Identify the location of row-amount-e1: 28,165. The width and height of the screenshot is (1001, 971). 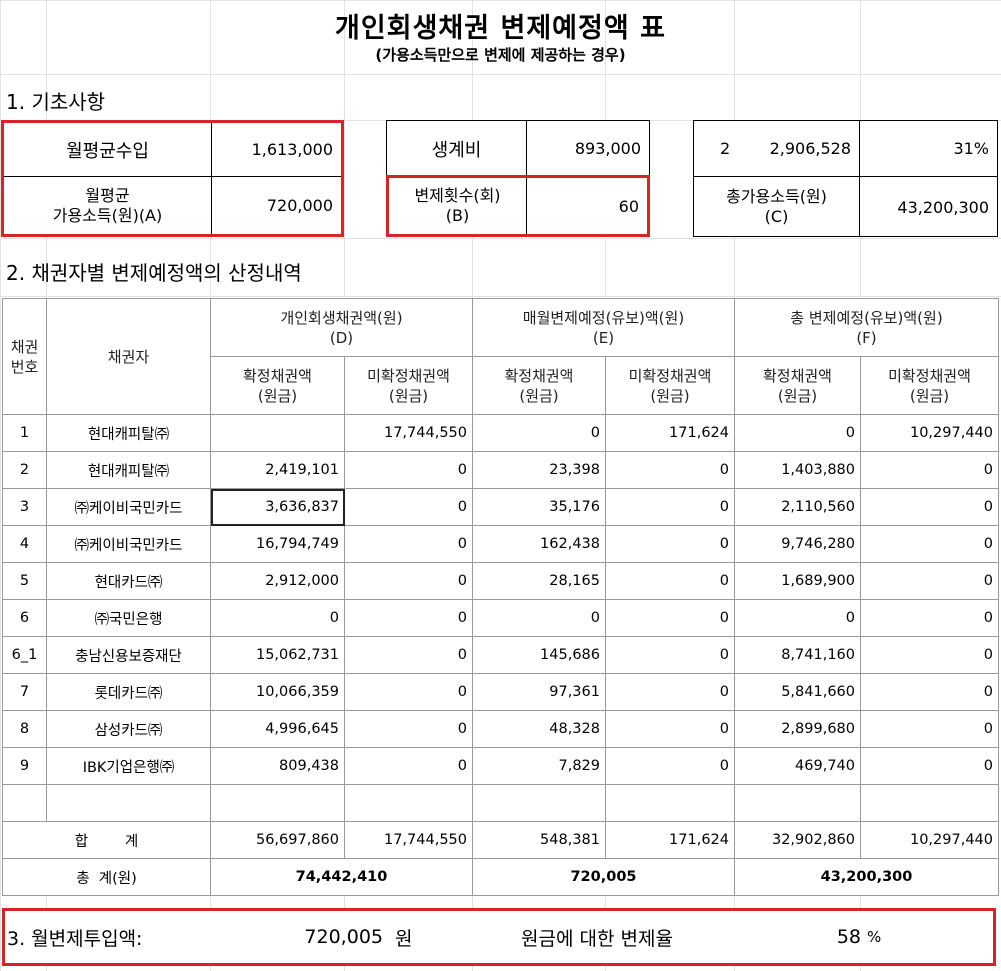
(539, 581).